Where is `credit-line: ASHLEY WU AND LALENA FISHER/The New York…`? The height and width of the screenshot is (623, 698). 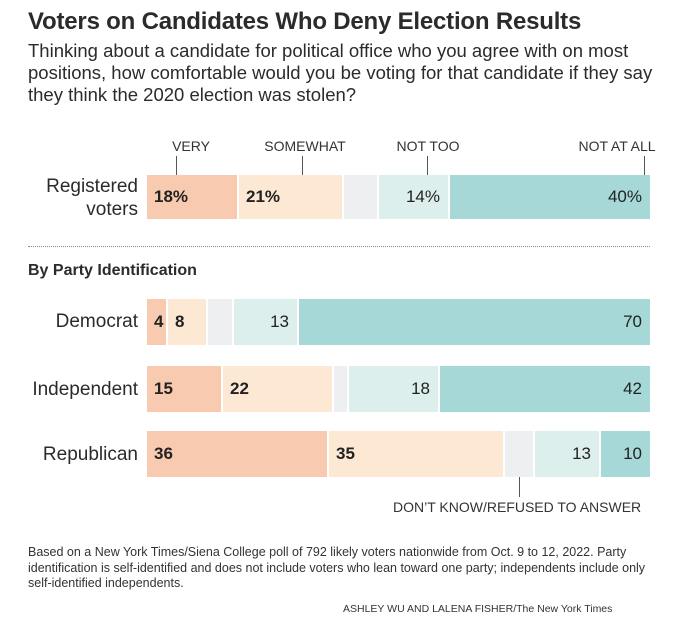 credit-line: ASHLEY WU AND LALENA FISHER/The New York… is located at coordinates (478, 609).